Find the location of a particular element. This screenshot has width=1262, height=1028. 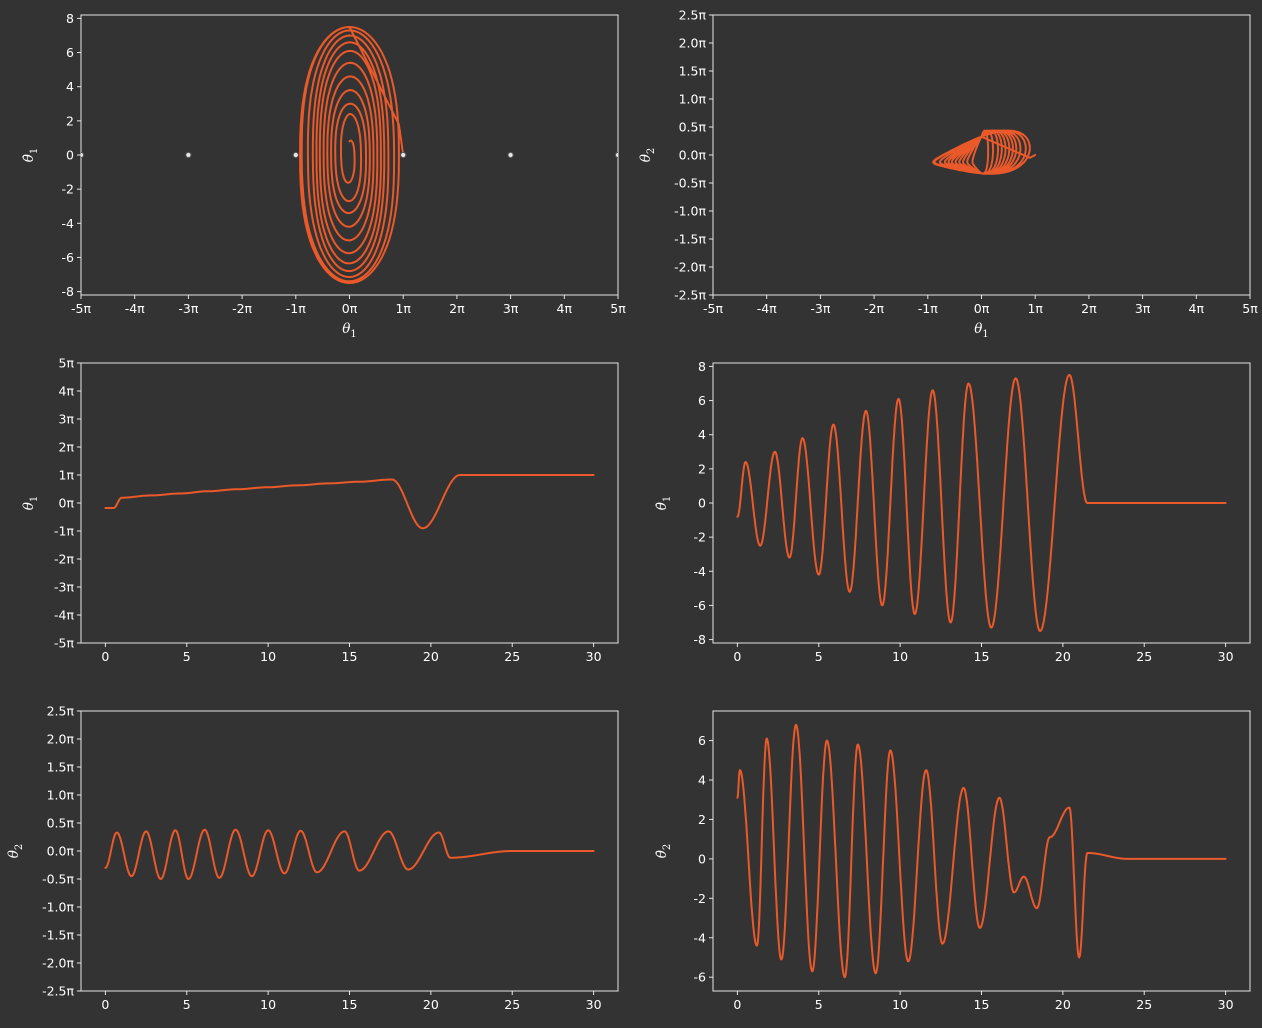

y-axis-label: θ̇1 is located at coordinates (663, 503).